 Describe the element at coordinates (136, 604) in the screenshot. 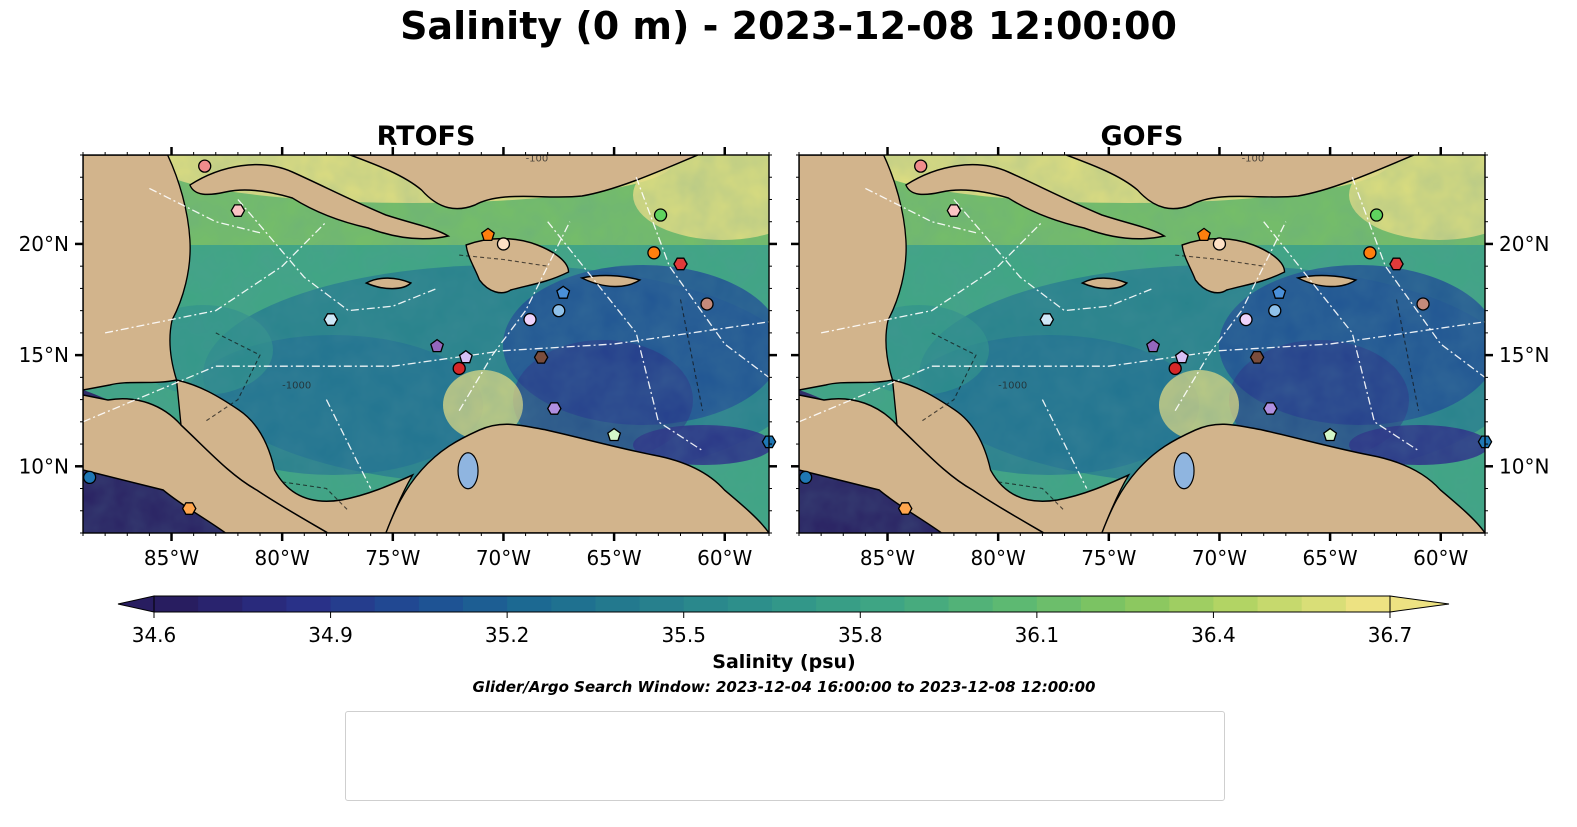

I see `colorbar-extend-low` at that location.